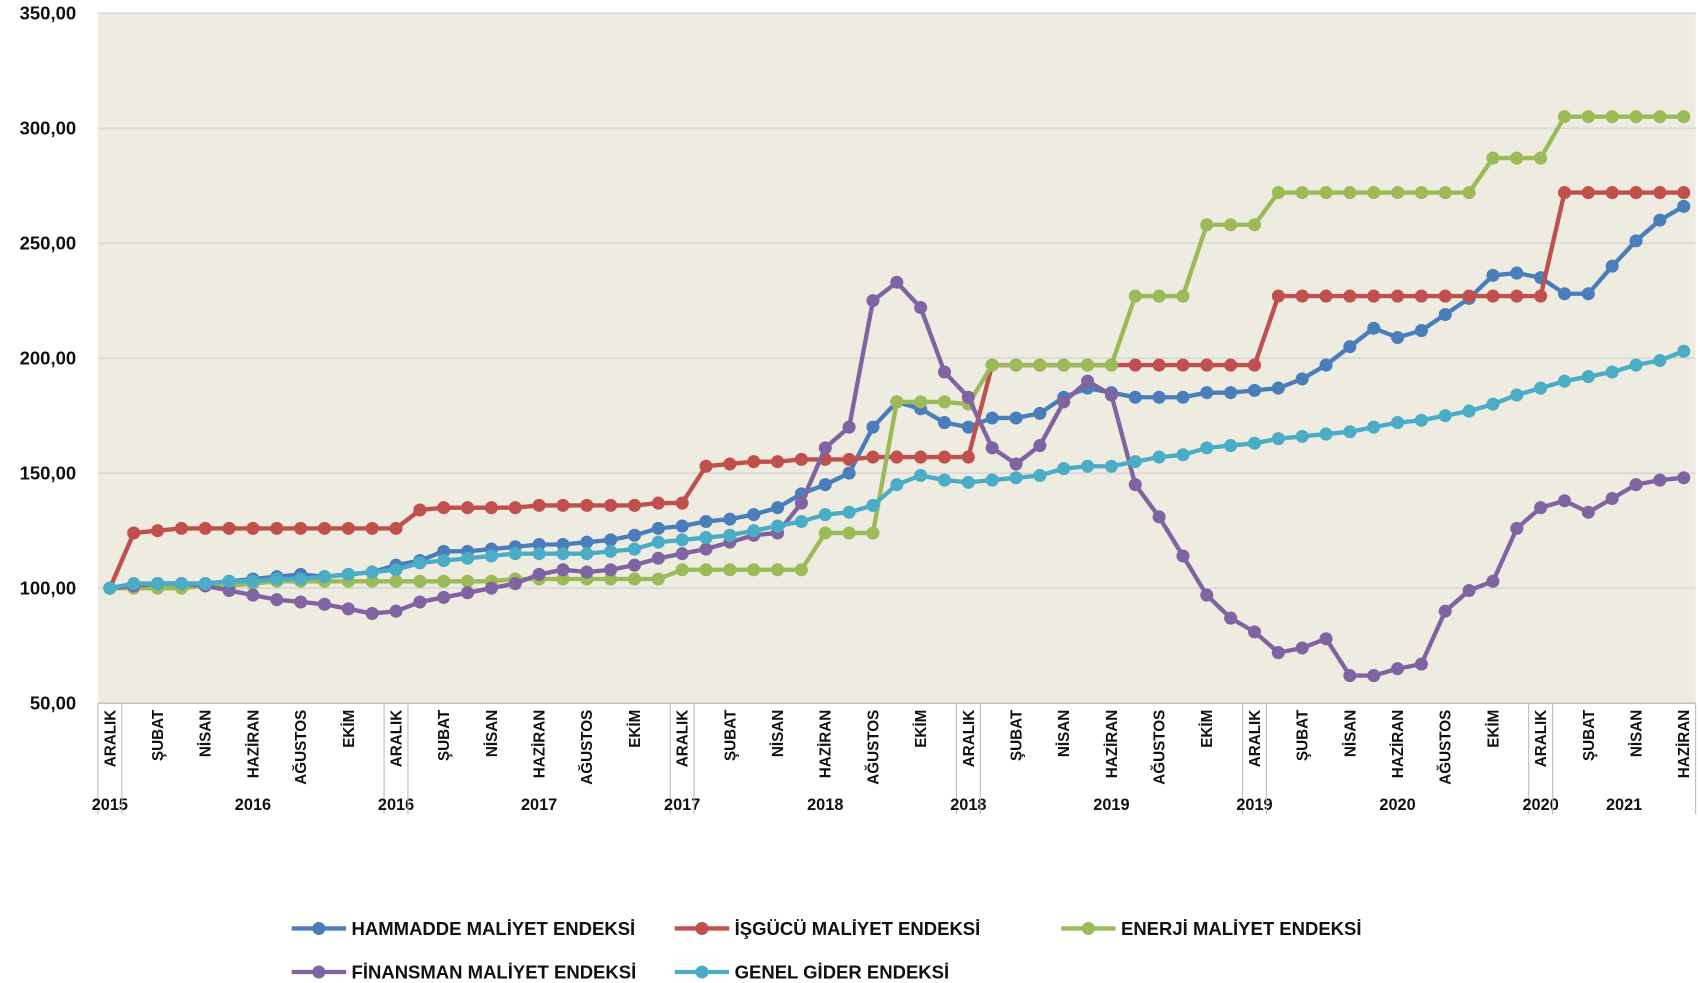 This screenshot has width=1700, height=983. Describe the element at coordinates (1111, 805) in the screenshot. I see `x-group-label: 2019` at that location.